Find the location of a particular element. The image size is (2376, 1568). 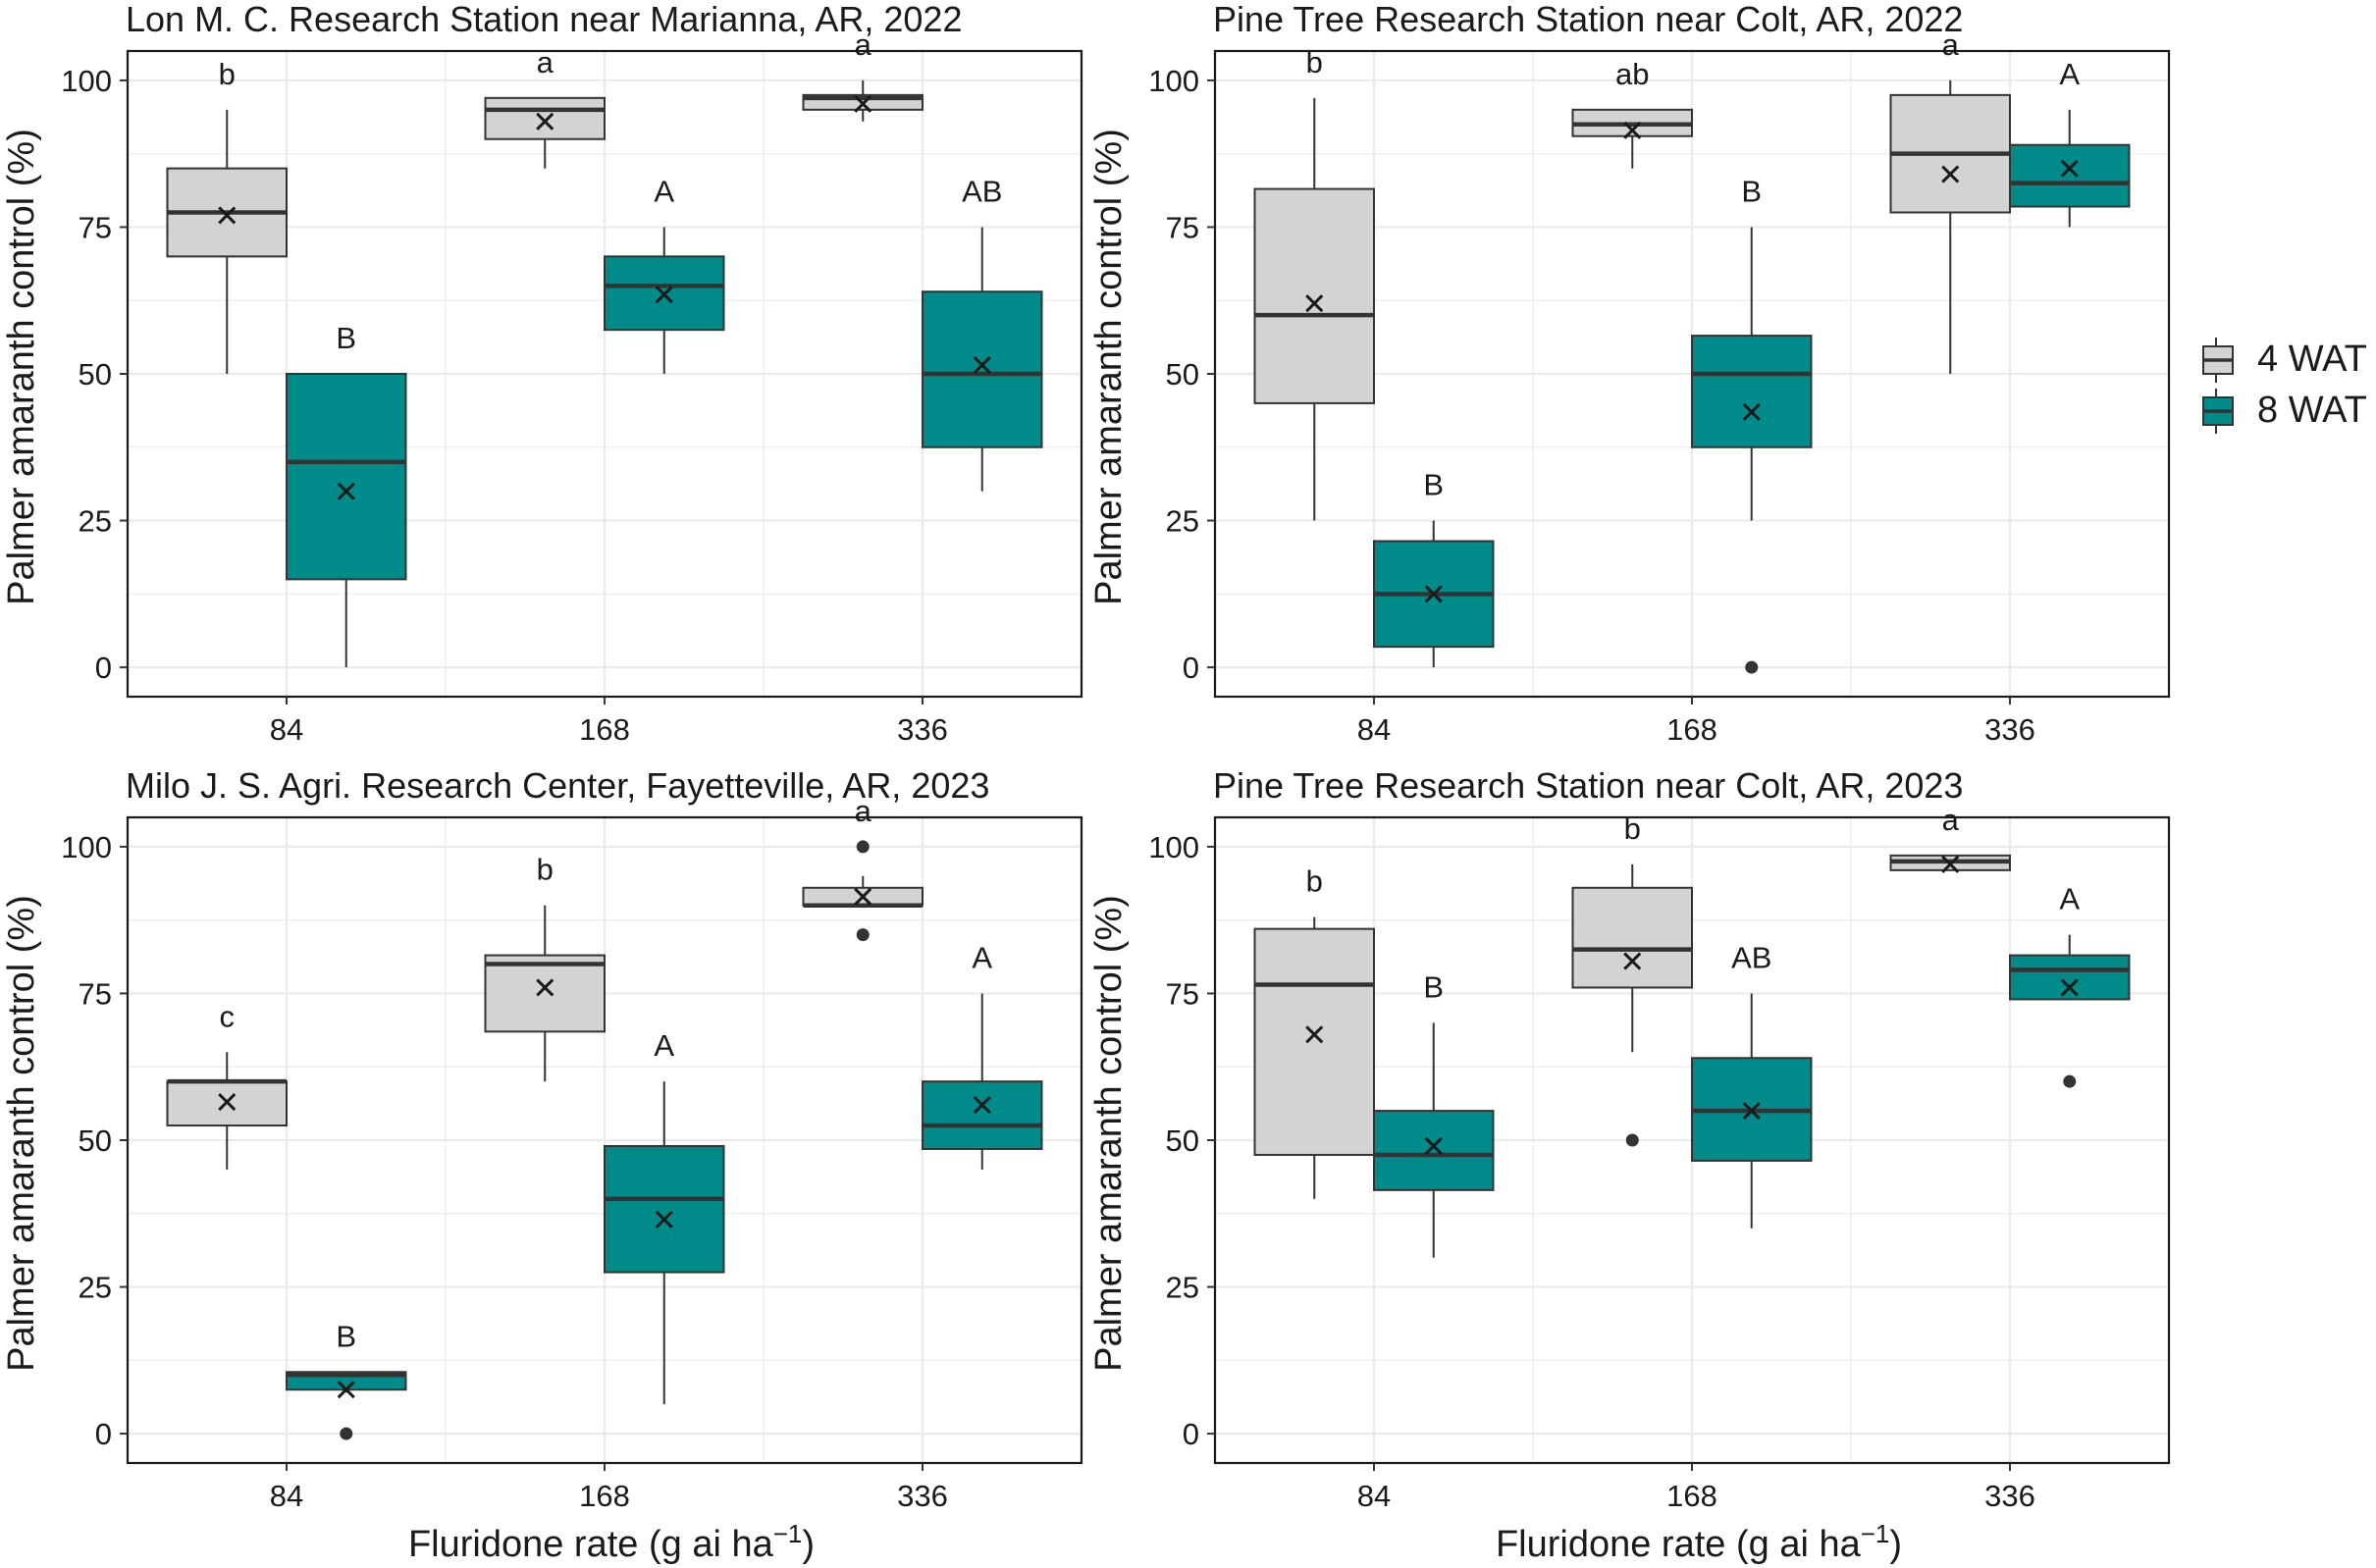

significance-letter: c is located at coordinates (228, 1016).